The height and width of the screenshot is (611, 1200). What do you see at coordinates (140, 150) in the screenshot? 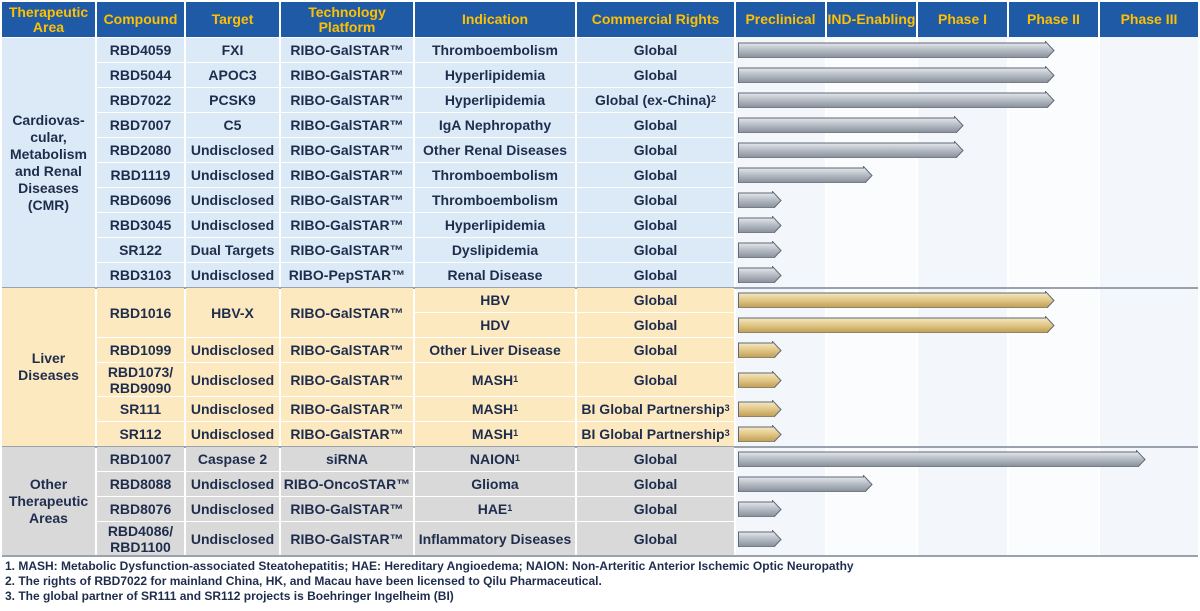
I see `compound-cell-text: RBD2080` at bounding box center [140, 150].